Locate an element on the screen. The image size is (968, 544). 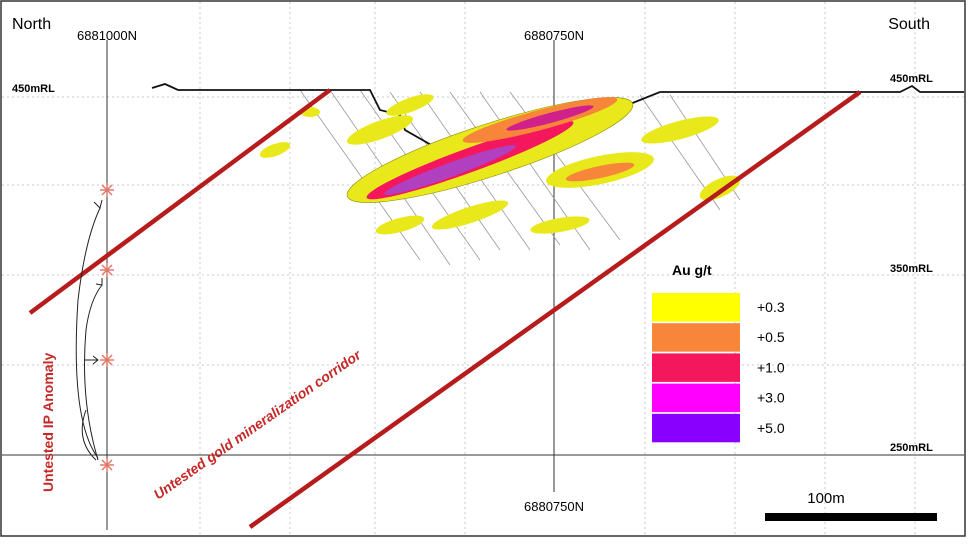
annotation: Untested IP Anomaly is located at coordinates (48, 422).